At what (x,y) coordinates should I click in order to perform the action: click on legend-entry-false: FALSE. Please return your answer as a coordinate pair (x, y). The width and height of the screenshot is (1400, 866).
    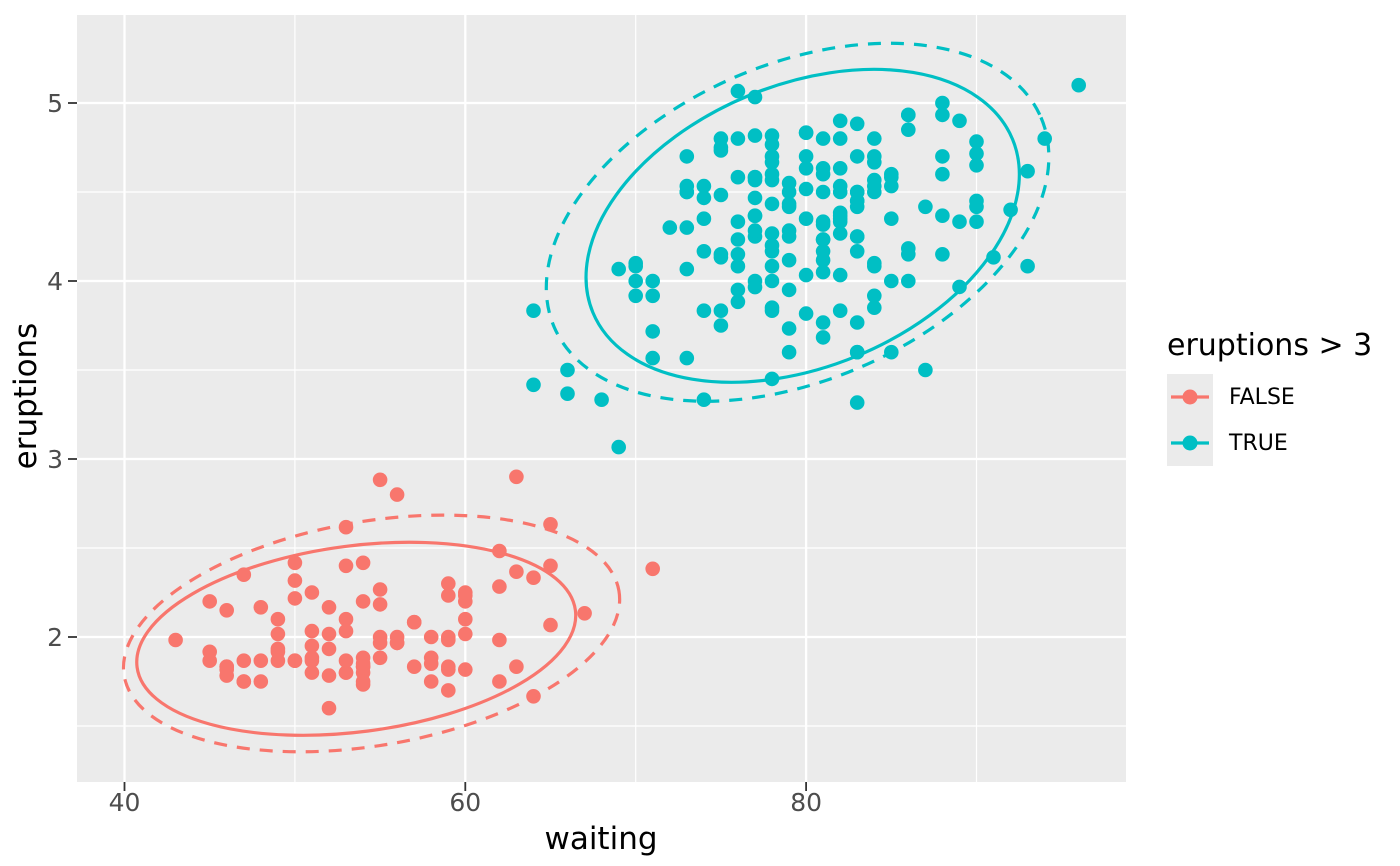
    Looking at the image, I should click on (1269, 397).